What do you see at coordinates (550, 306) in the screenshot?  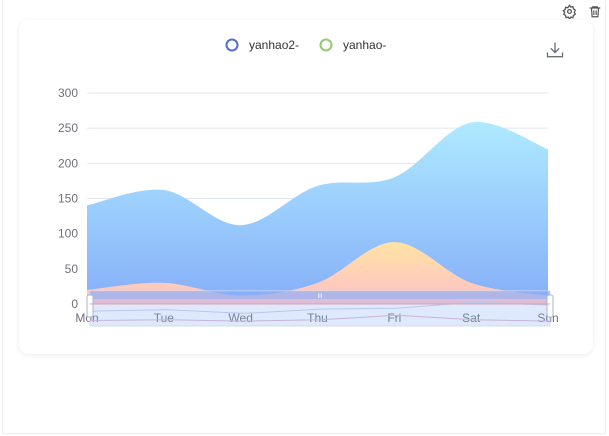 I see `datazoom-handle-end` at bounding box center [550, 306].